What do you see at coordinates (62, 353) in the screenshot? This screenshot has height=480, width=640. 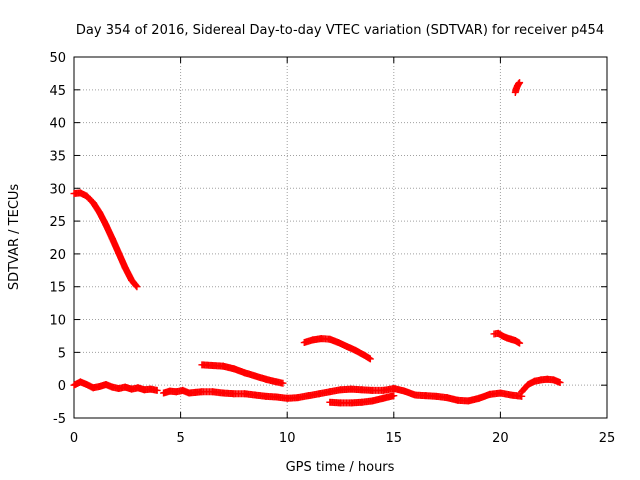 I see `y-tick-label: 5` at bounding box center [62, 353].